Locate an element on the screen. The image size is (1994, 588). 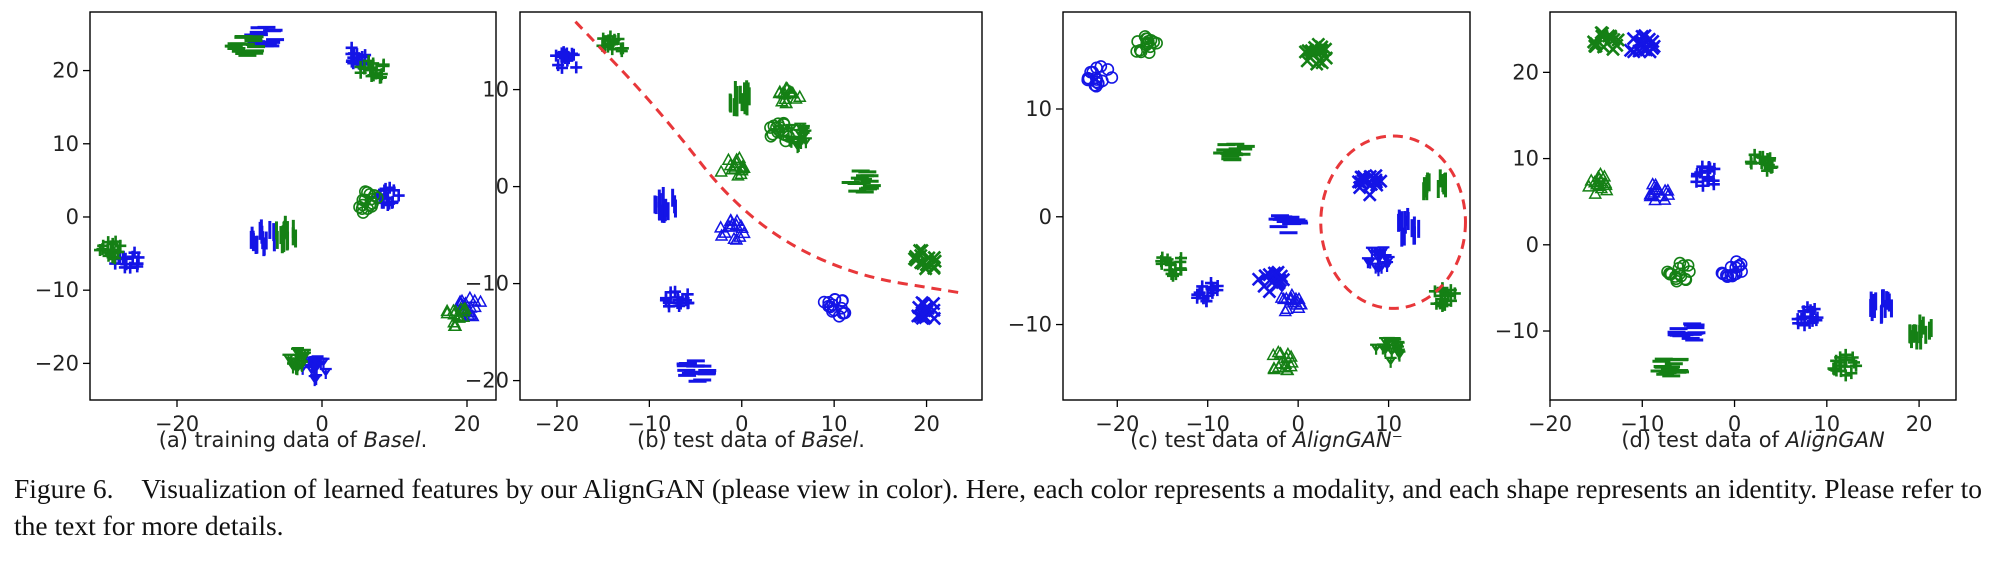
y-tick-label: −10 is located at coordinates (1030, 325).